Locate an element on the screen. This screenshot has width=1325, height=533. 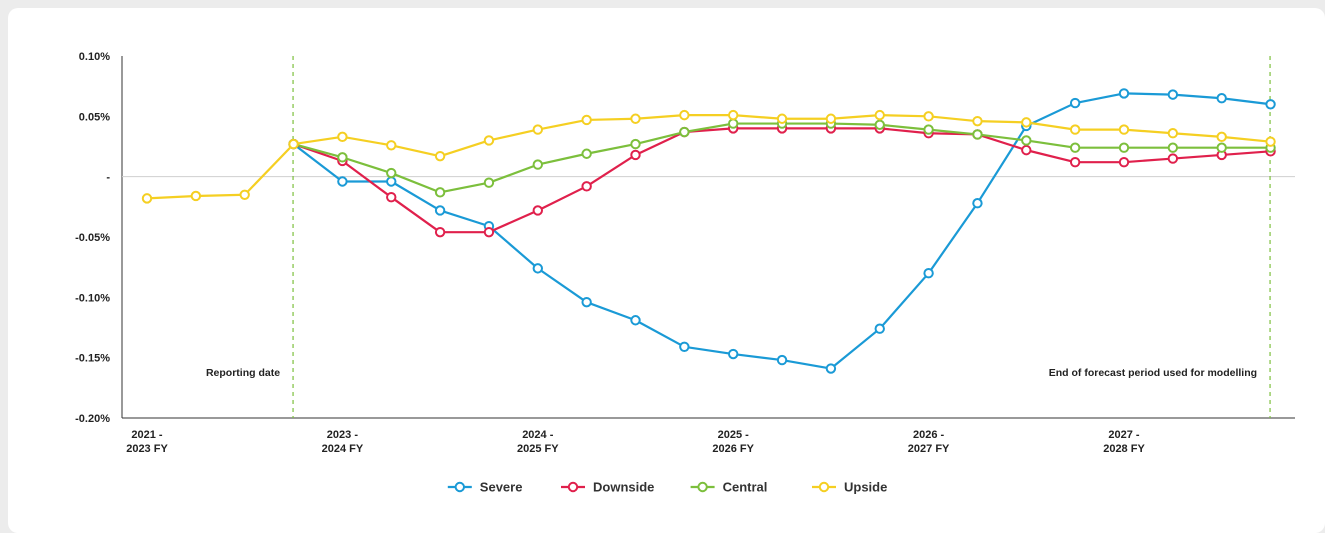
legend-marker-upside is located at coordinates (824, 487).